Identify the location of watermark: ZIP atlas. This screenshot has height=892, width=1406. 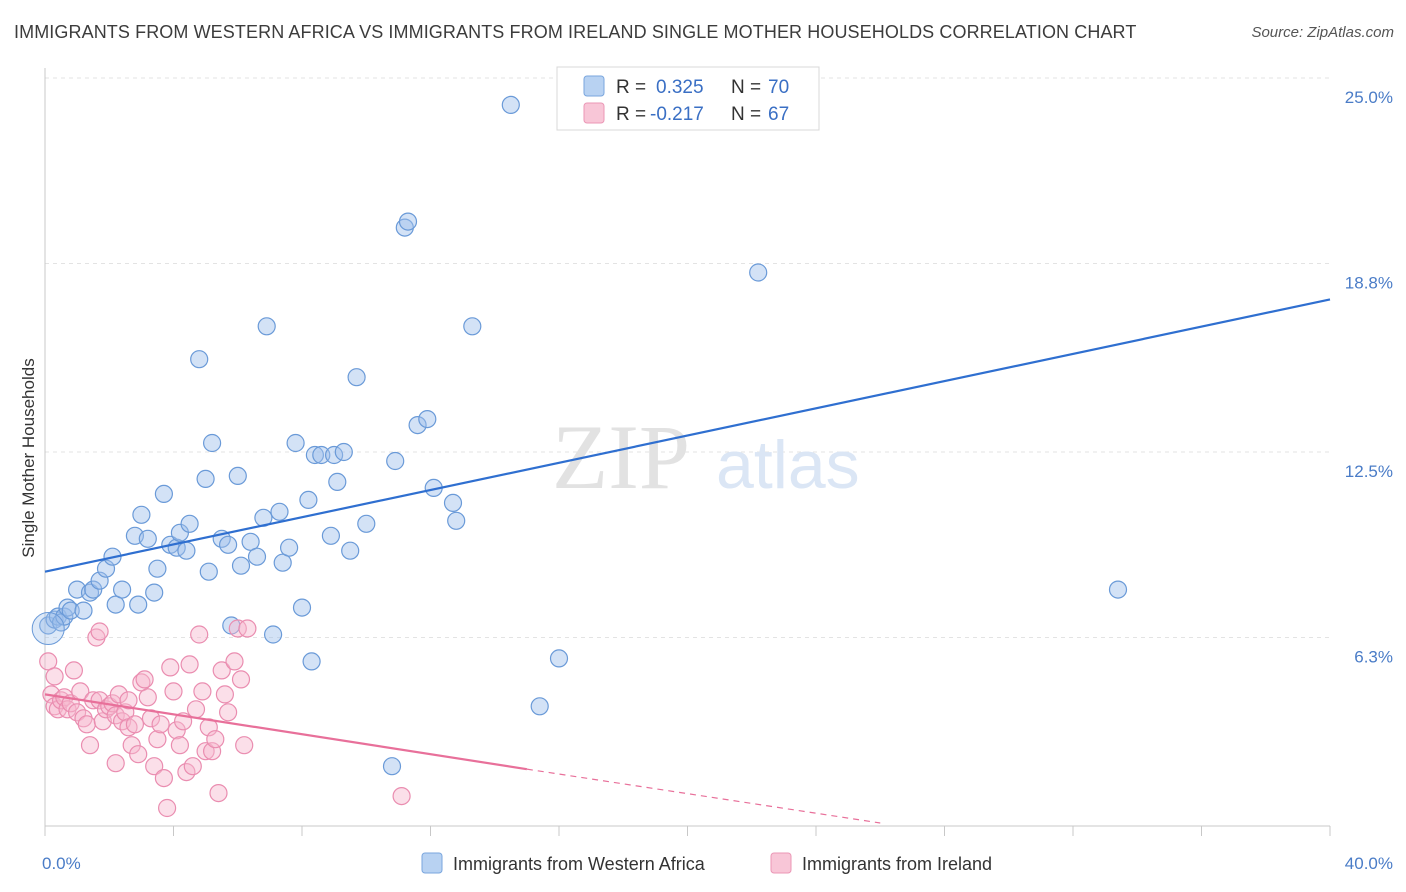
(706, 457).